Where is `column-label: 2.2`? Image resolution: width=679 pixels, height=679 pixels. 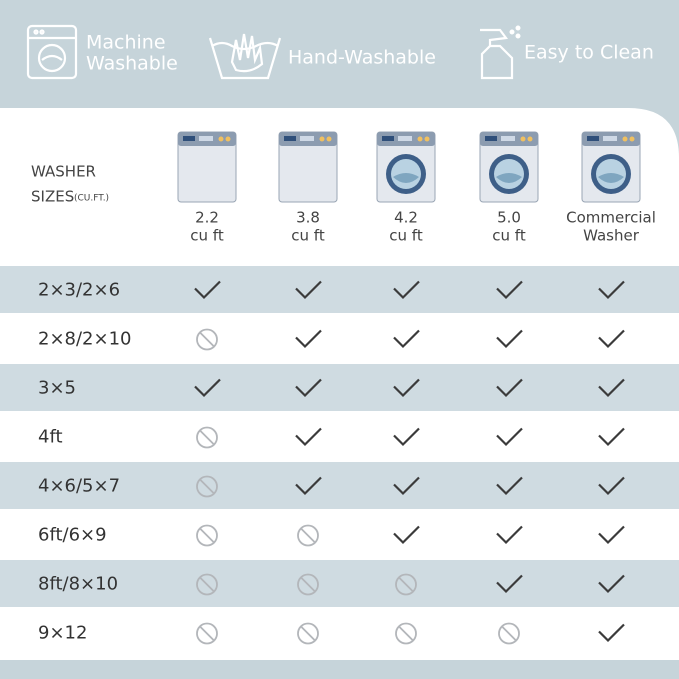 column-label: 2.2 is located at coordinates (207, 218).